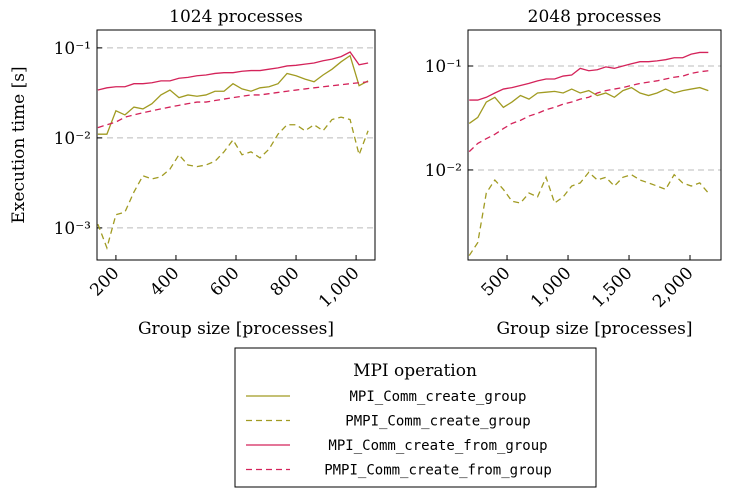 This screenshot has width=746, height=490. Describe the element at coordinates (224, 281) in the screenshot. I see `x-tick-label: 600` at that location.